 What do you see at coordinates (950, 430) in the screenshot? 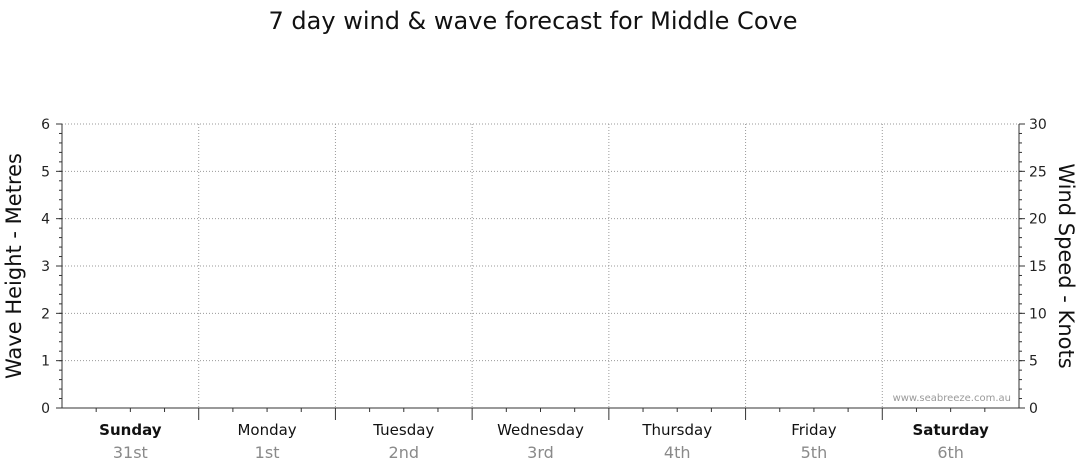
I see `day-name-label: Saturday` at bounding box center [950, 430].